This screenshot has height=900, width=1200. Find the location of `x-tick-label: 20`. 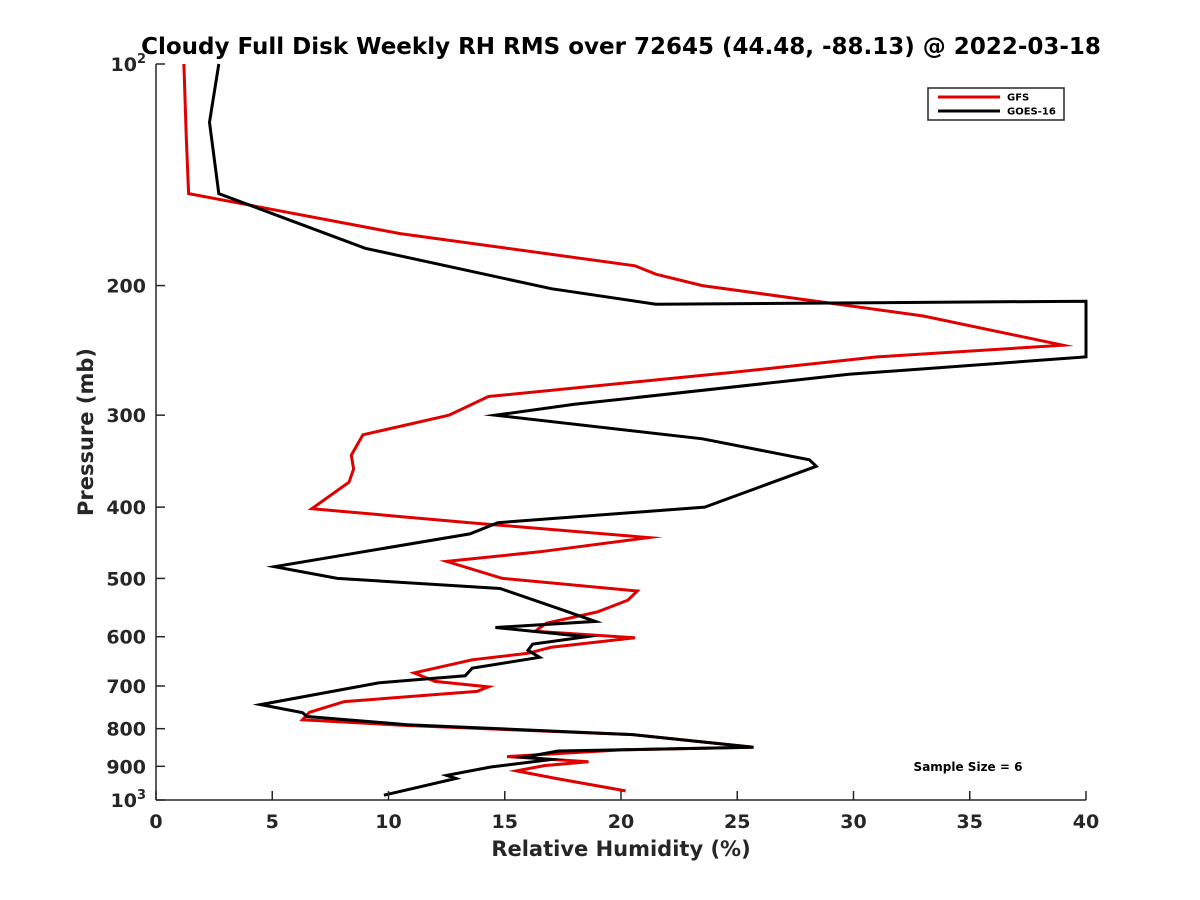

x-tick-label: 20 is located at coordinates (621, 822).